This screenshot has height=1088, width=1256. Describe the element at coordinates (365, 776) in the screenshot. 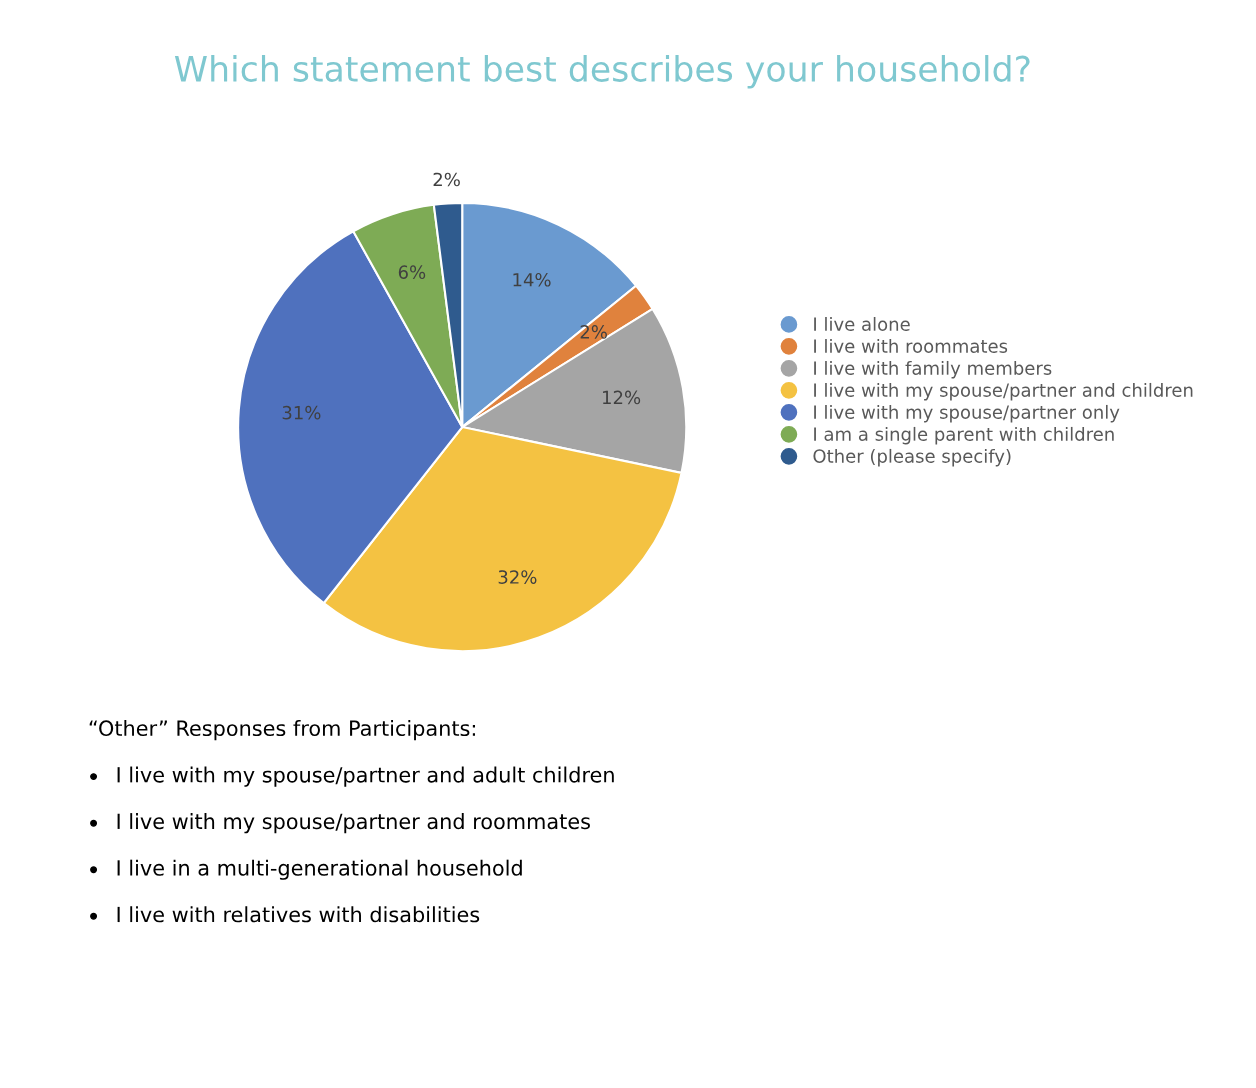

I see `text: I live with my spouse/partner and adult children` at that location.